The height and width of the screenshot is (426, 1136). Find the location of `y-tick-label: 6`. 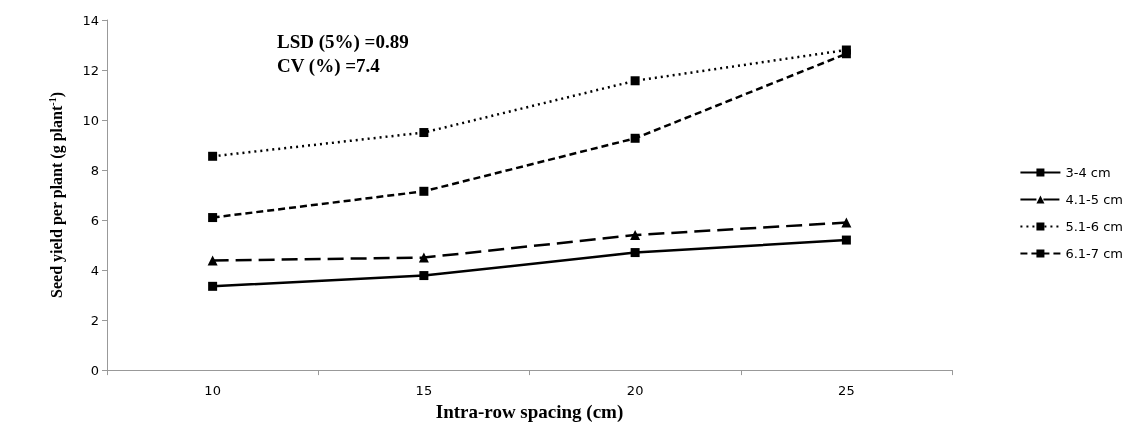

y-tick-label: 6 is located at coordinates (94, 220).